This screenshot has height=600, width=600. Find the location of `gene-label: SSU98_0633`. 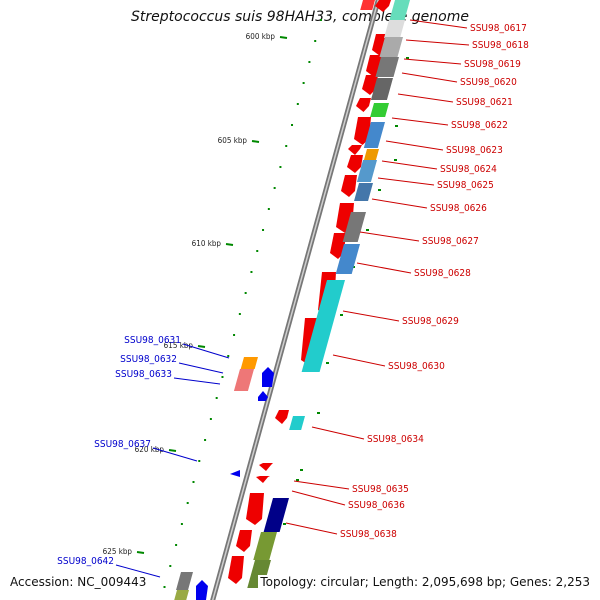

gene-label: SSU98_0633 is located at coordinates (143, 374).